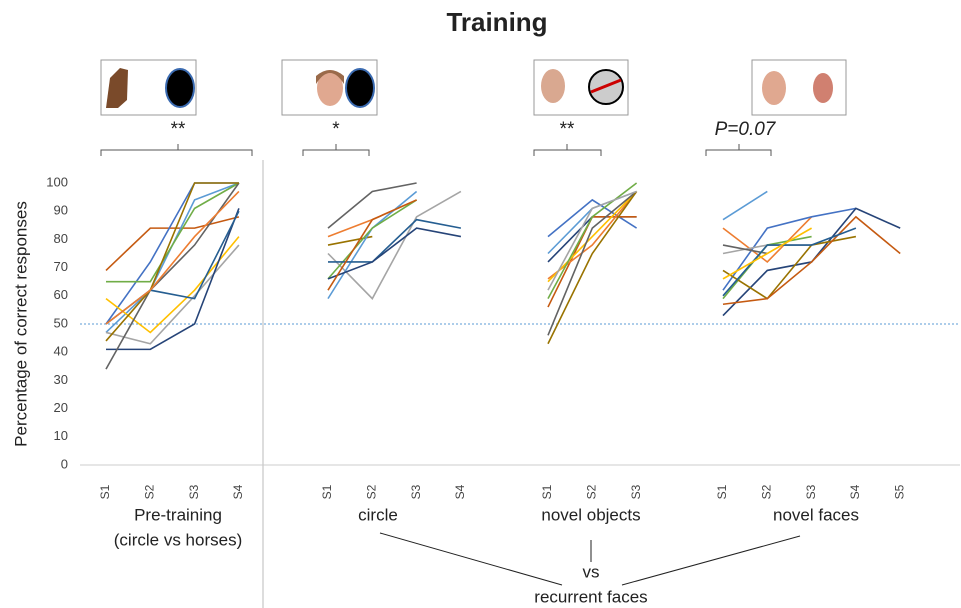 This screenshot has width=961, height=608. What do you see at coordinates (590, 559) in the screenshot?
I see `vs-lines` at bounding box center [590, 559].